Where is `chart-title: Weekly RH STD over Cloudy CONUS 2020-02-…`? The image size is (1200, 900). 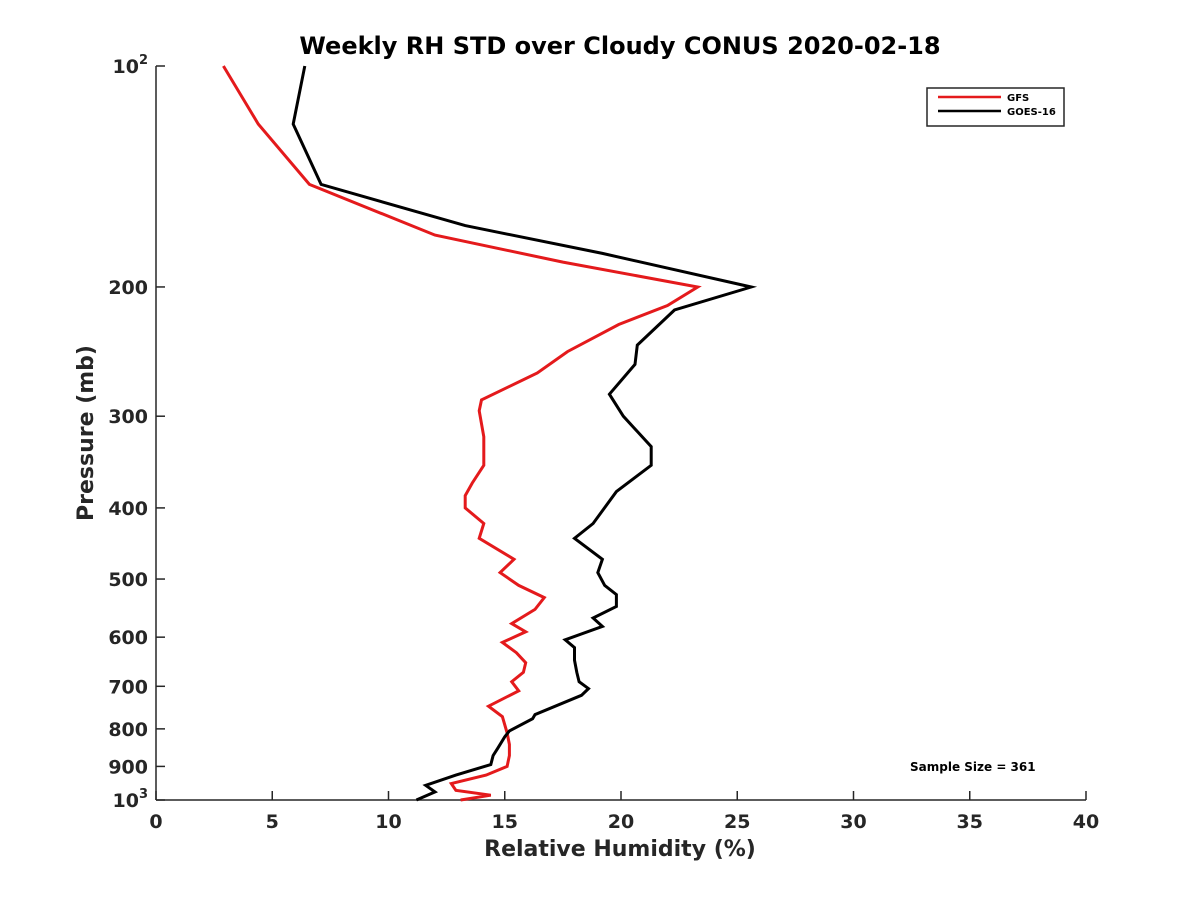 chart-title: Weekly RH STD over Cloudy CONUS 2020-02-… is located at coordinates (619, 46).